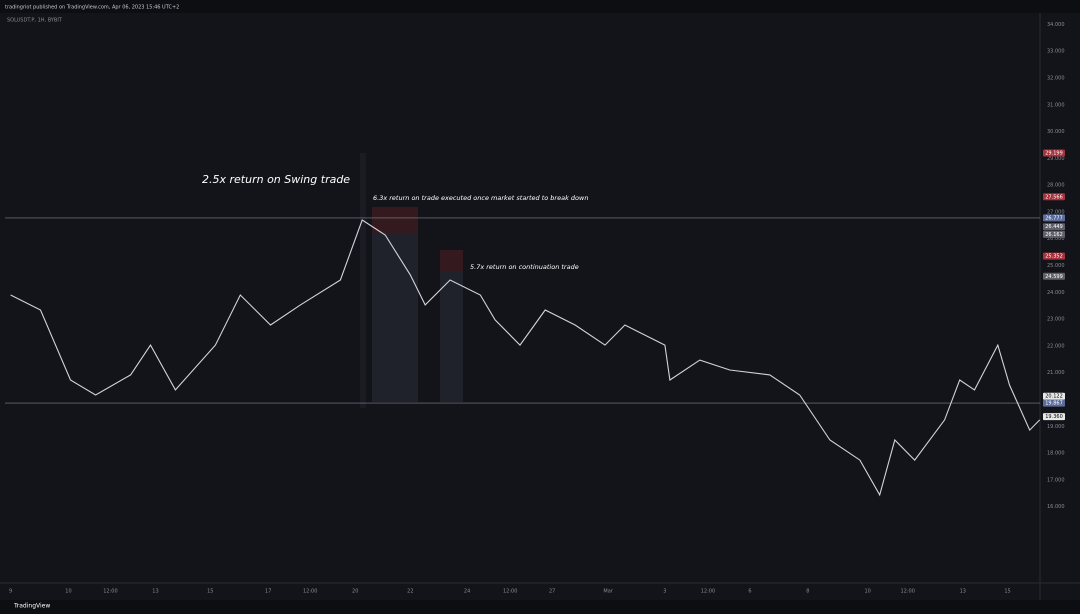  I want to click on x-tick-label: 24, so click(467, 592).